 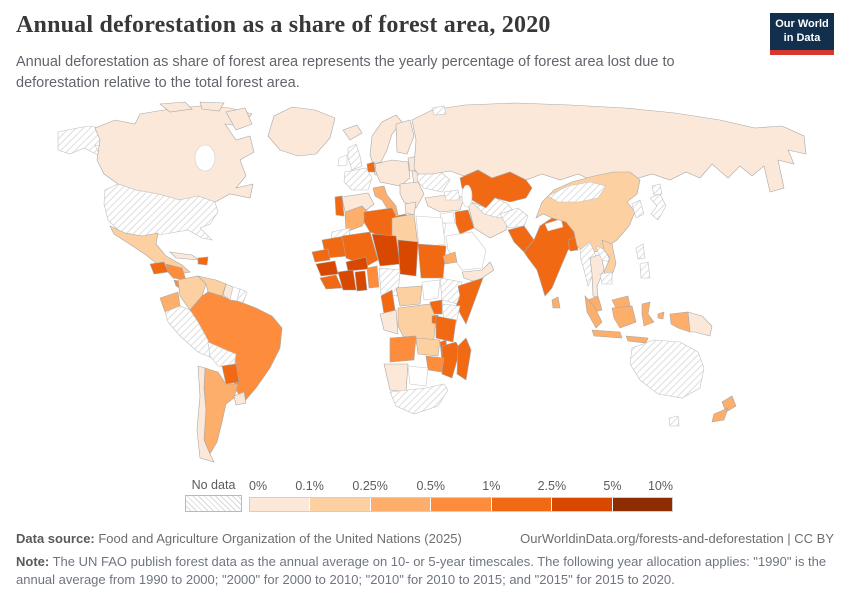 I want to click on note-label: Note:, so click(x=33, y=561).